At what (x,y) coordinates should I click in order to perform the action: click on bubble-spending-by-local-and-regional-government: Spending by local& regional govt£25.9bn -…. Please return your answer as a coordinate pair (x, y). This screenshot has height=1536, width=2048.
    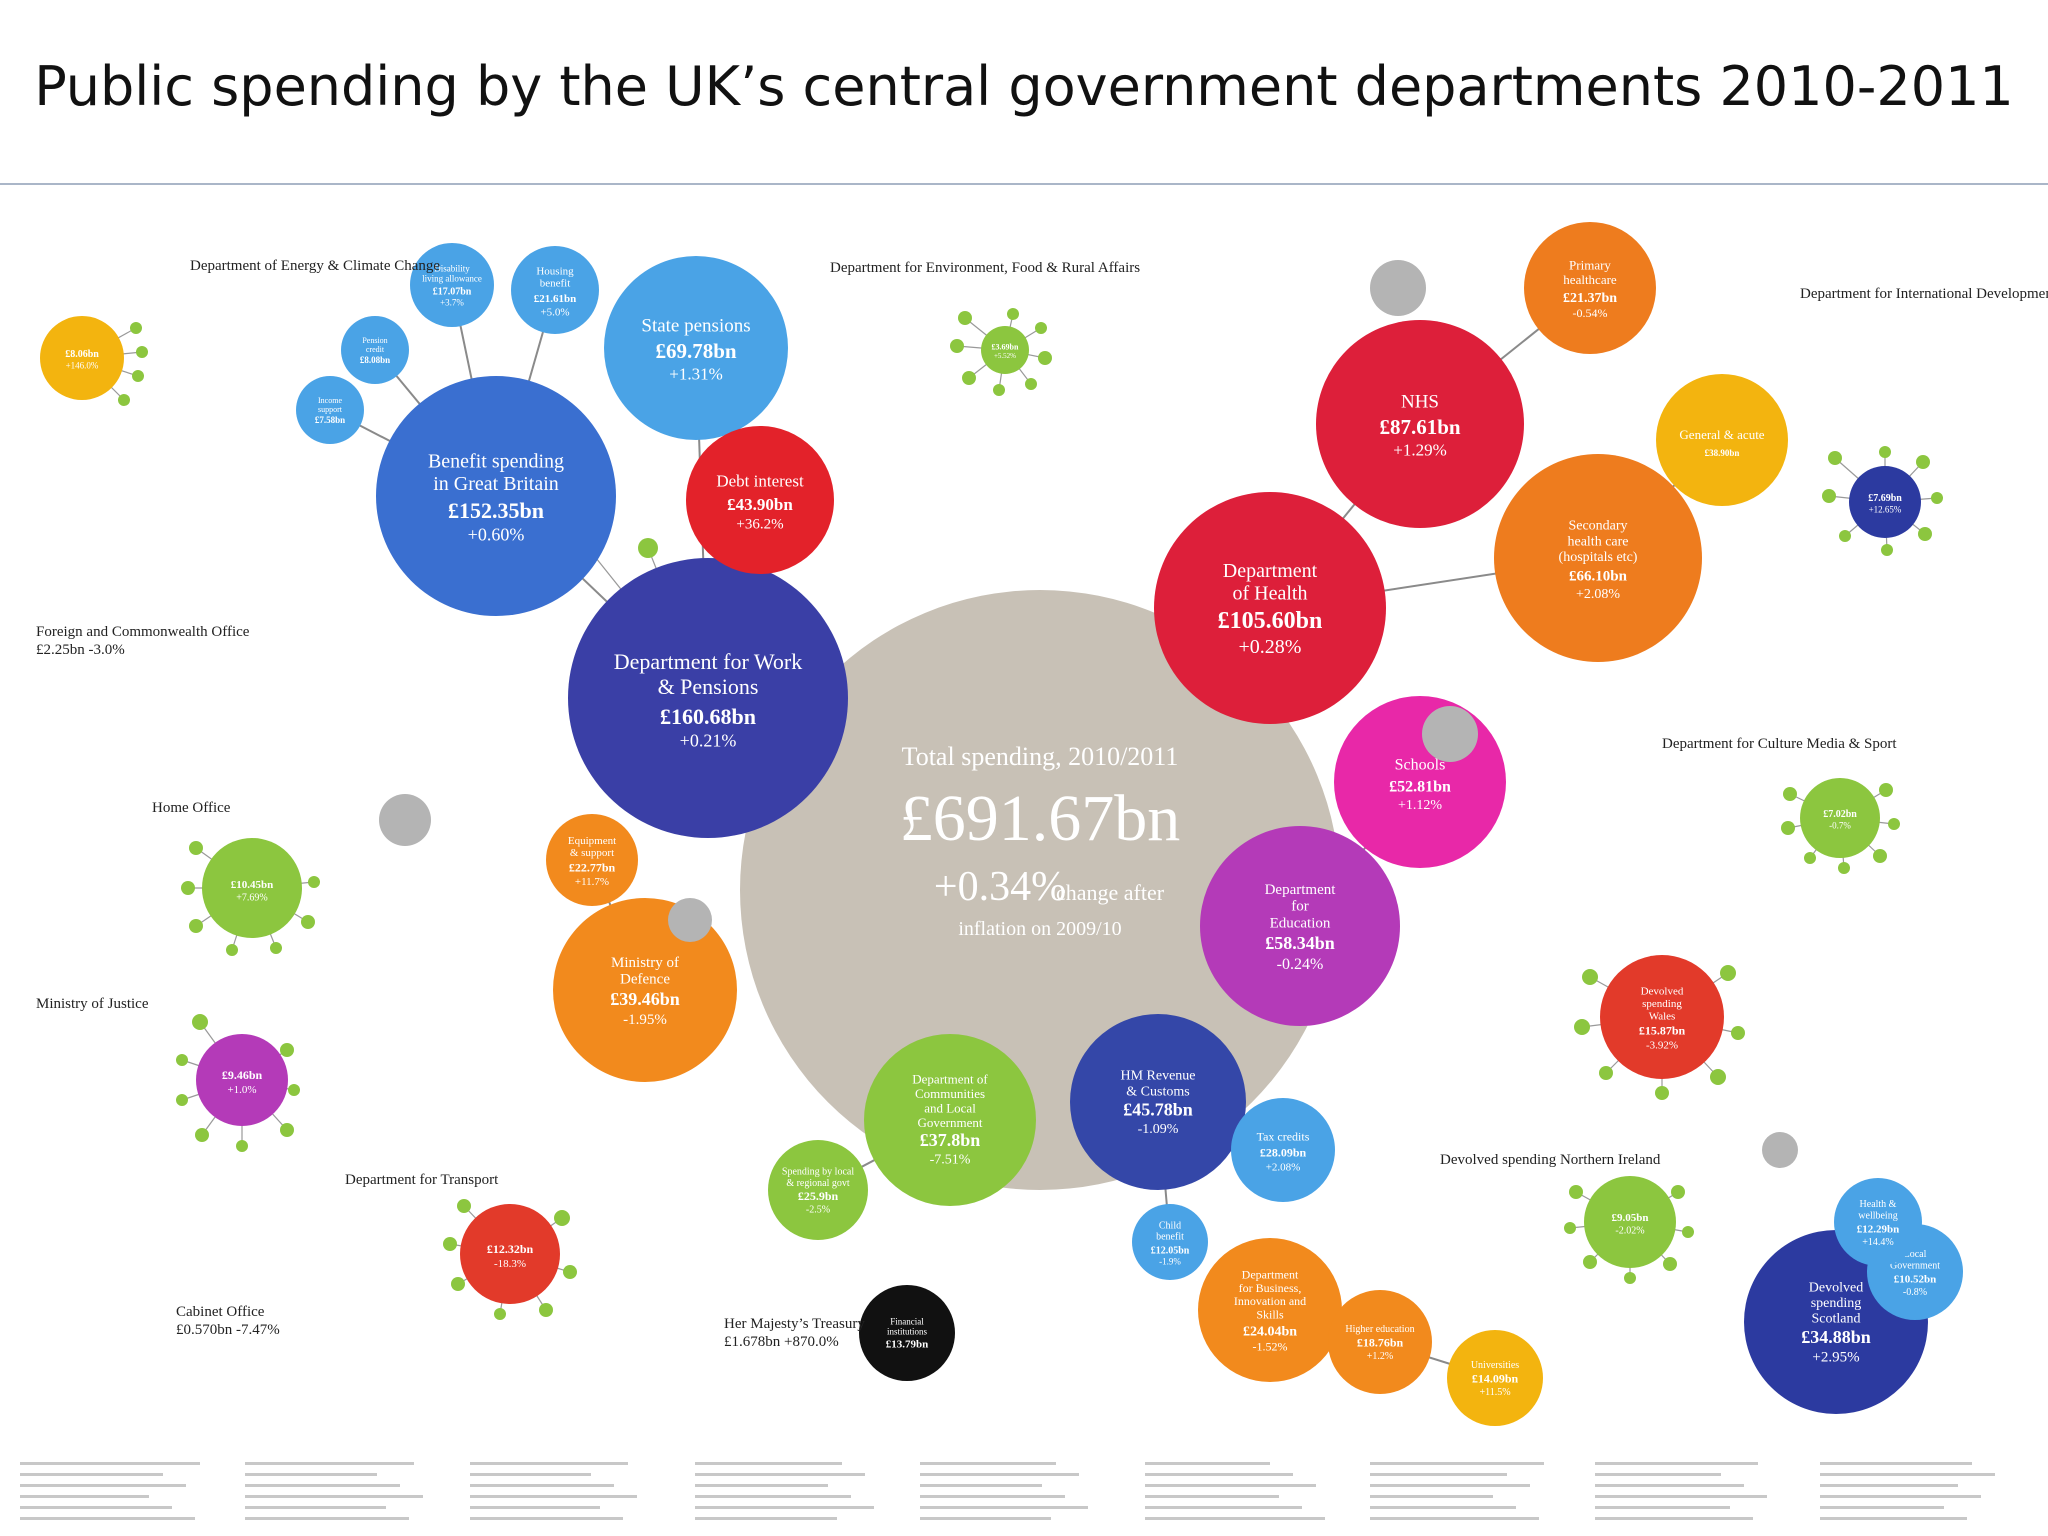
    Looking at the image, I should click on (818, 1190).